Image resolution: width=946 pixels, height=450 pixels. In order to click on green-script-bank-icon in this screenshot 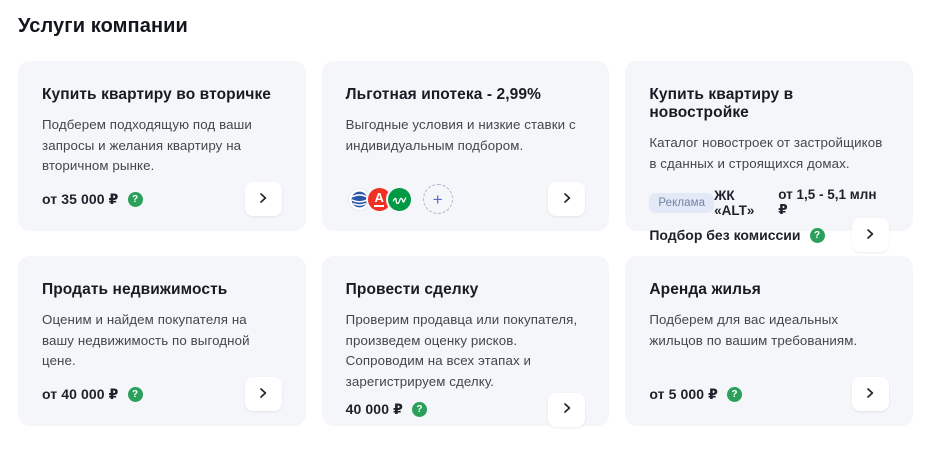, I will do `click(399, 199)`.